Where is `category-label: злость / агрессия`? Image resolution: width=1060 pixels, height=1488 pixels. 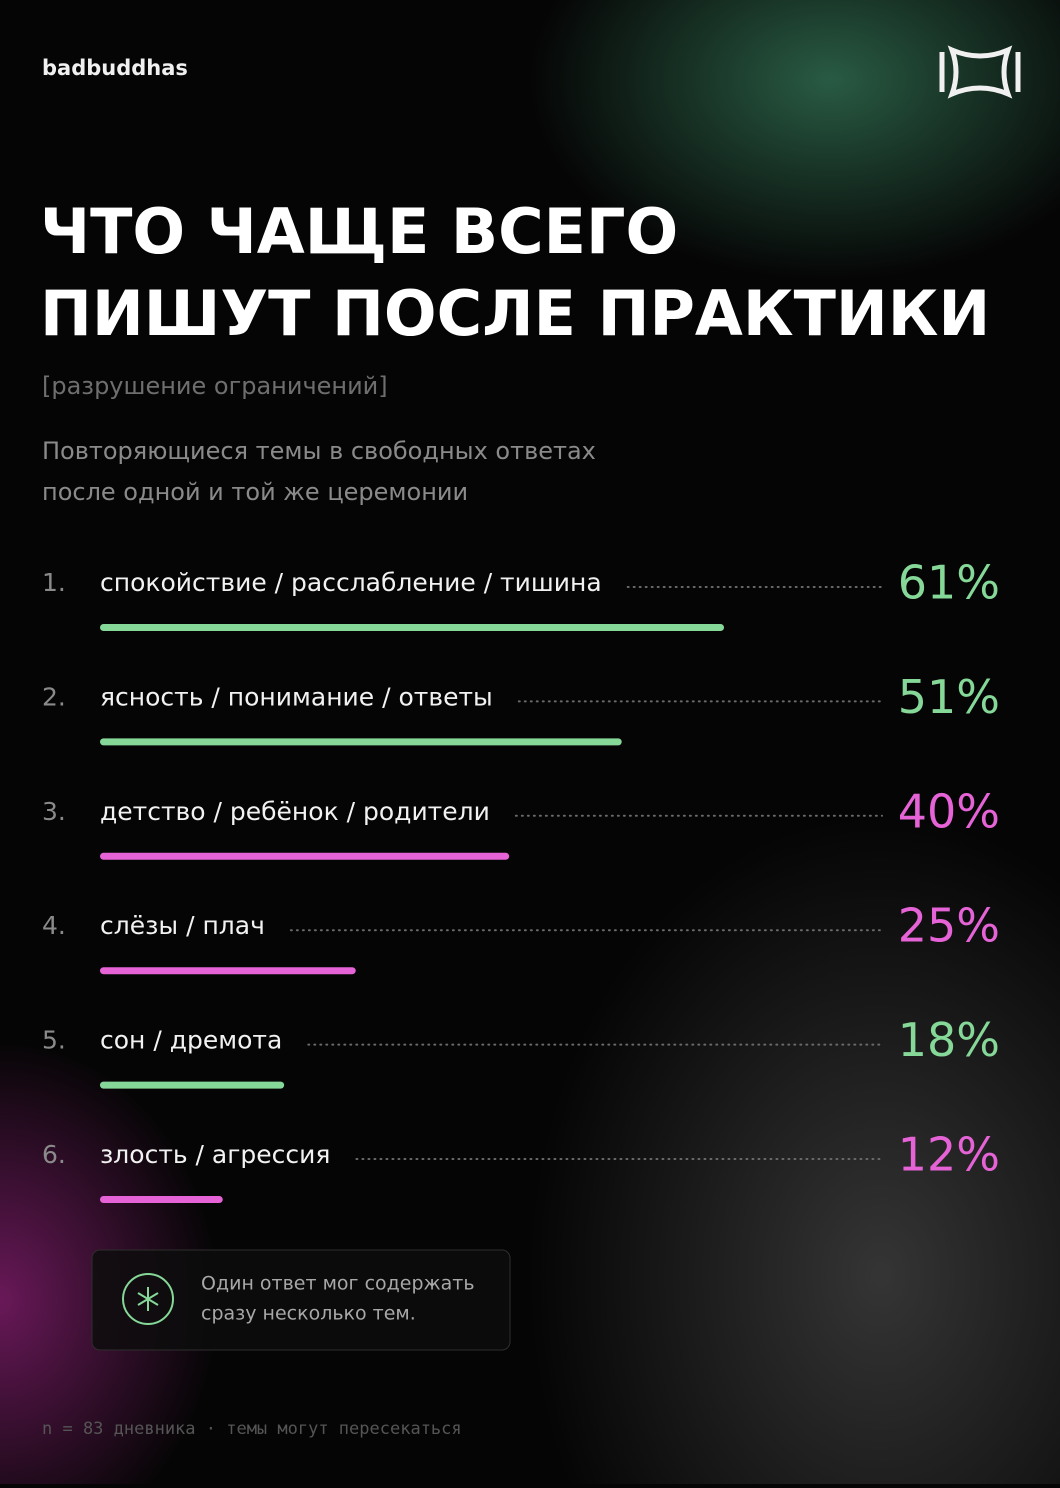
category-label: злость / агрессия is located at coordinates (215, 1154).